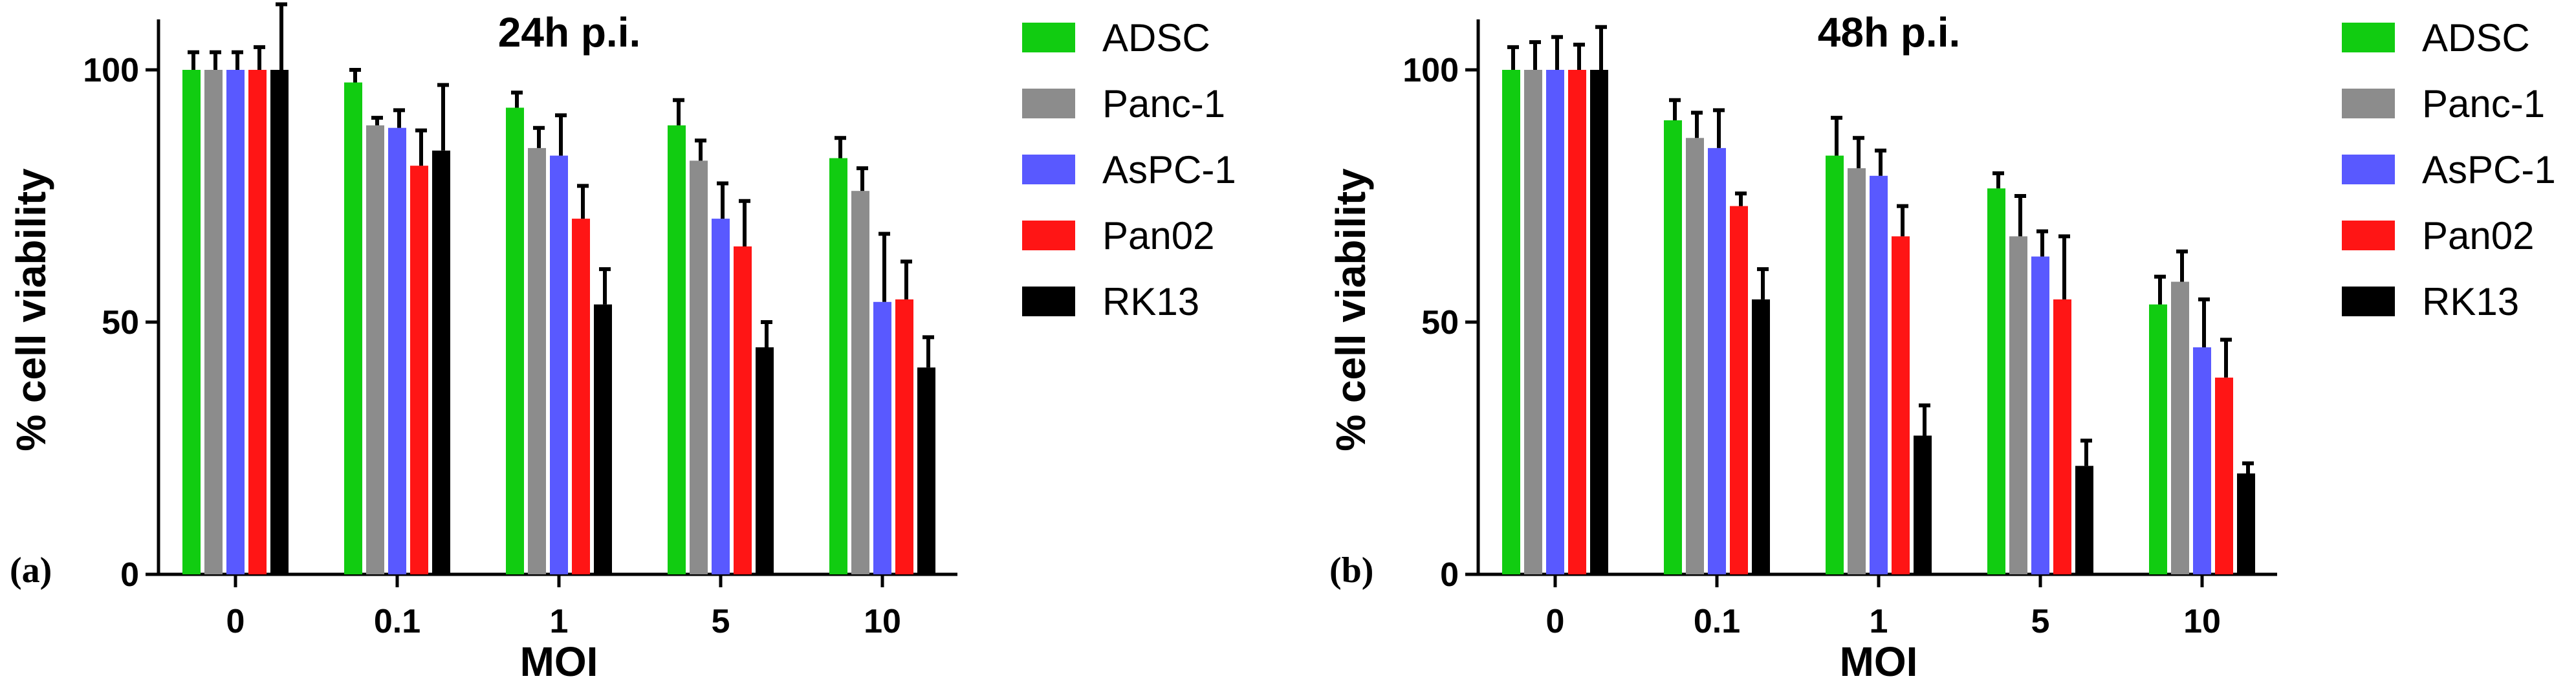  What do you see at coordinates (31, 570) in the screenshot?
I see `panel-label: (a)` at bounding box center [31, 570].